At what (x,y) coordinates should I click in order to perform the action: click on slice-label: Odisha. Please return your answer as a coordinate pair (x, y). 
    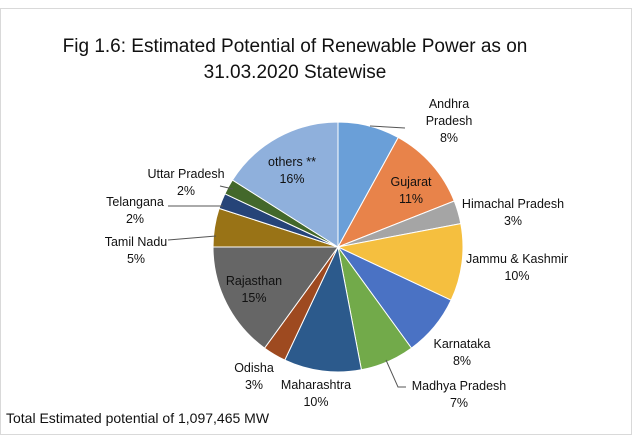
    Looking at the image, I should click on (254, 368).